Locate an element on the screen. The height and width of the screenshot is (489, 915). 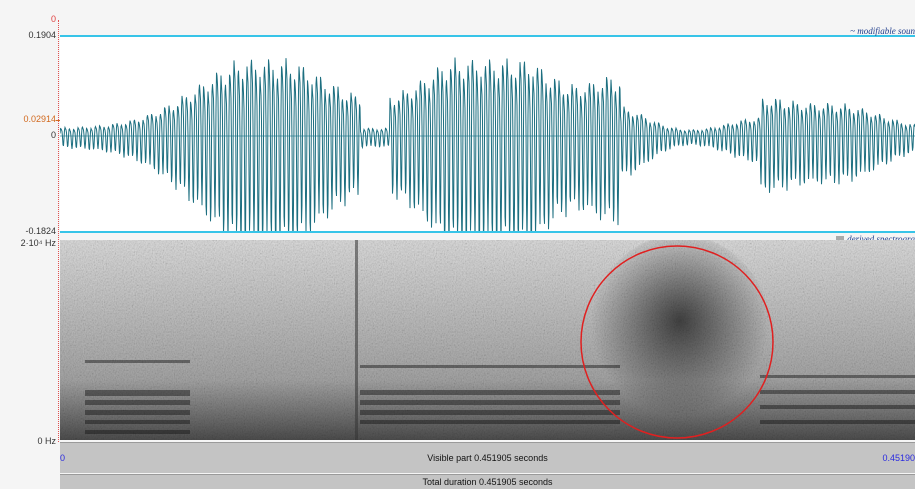
wave-ymin-label: -0.1824 is located at coordinates (40, 231).